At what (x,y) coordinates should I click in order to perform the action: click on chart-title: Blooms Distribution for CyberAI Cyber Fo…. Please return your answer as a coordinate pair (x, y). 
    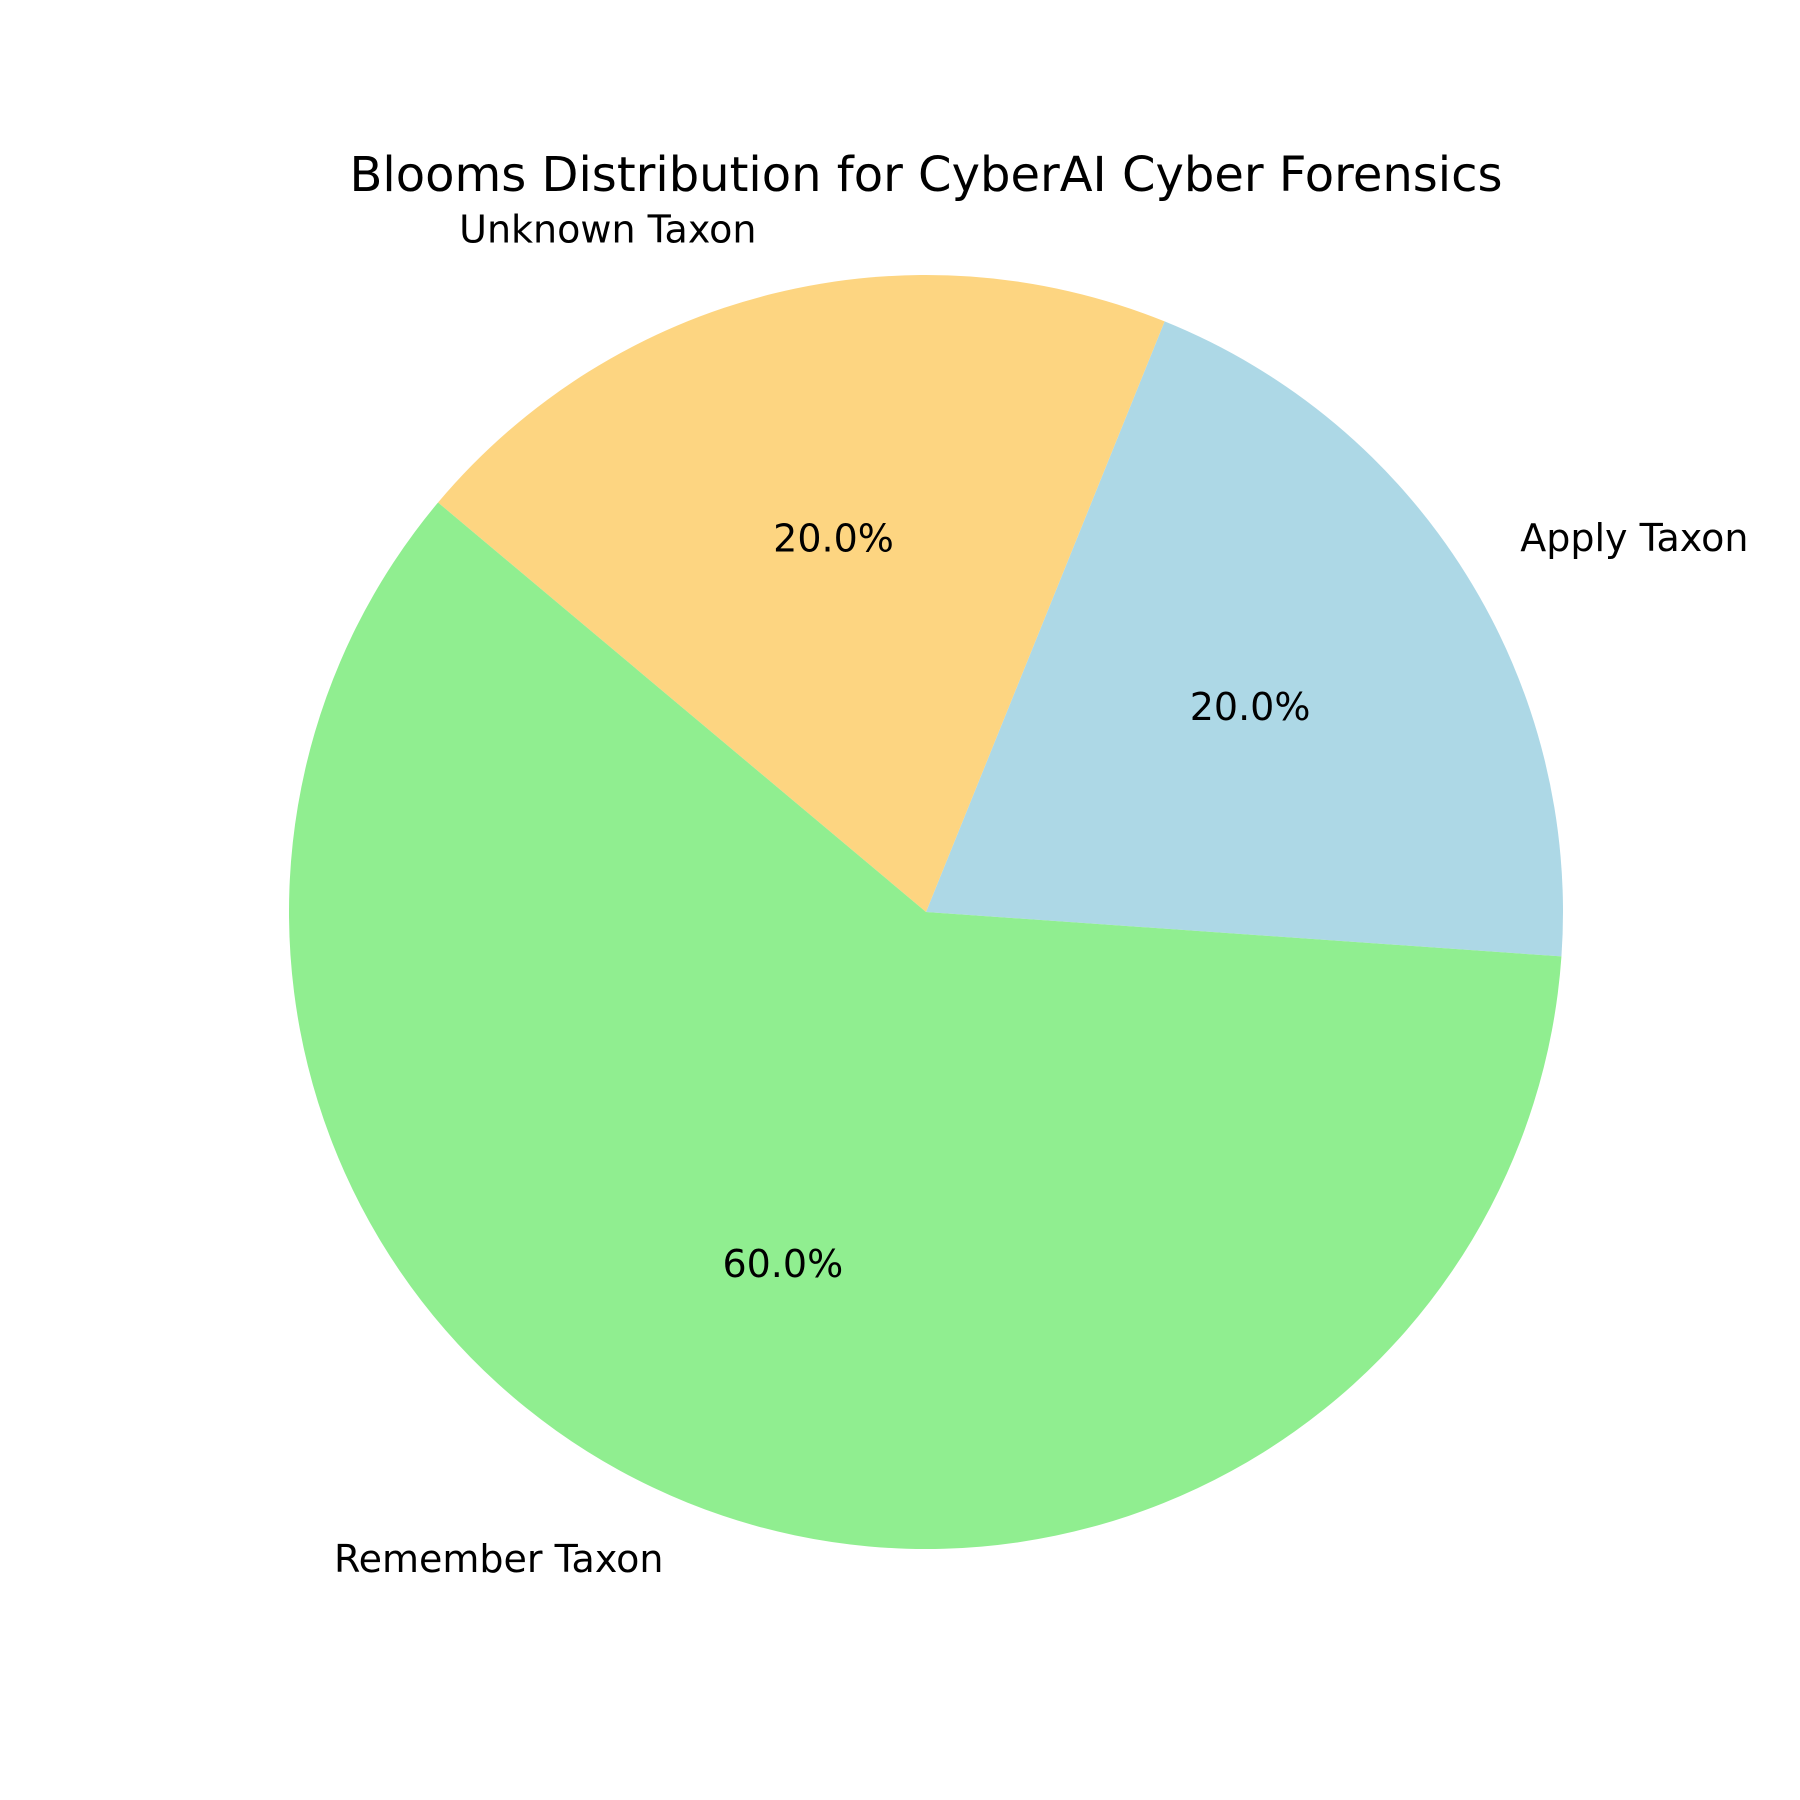
    Looking at the image, I should click on (925, 175).